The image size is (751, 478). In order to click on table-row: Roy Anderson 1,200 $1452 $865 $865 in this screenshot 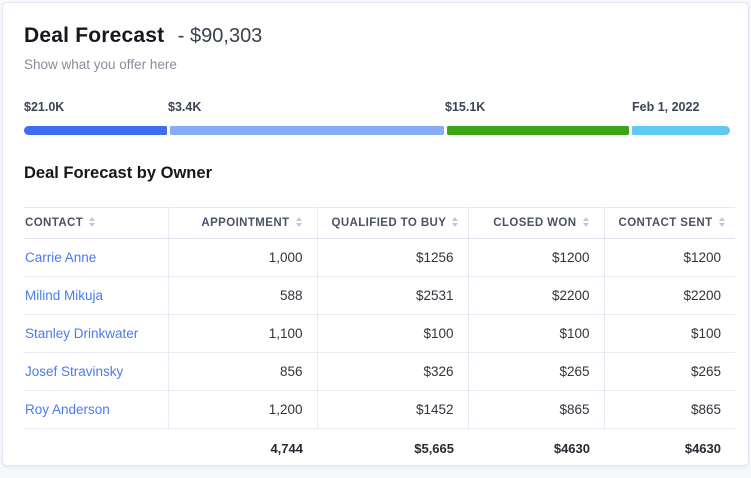, I will do `click(379, 409)`.